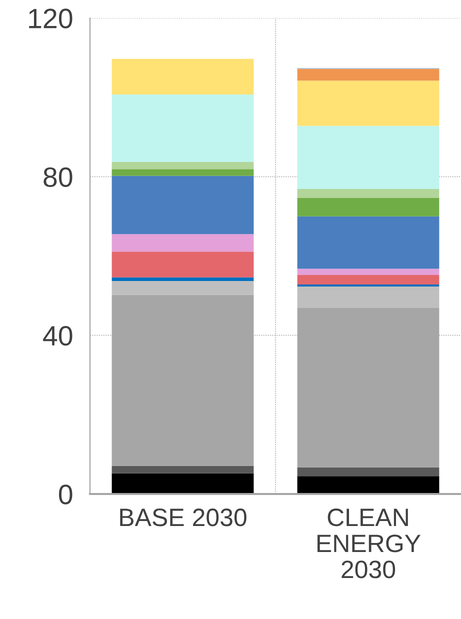  What do you see at coordinates (57, 336) in the screenshot?
I see `y-tick-label: 40` at bounding box center [57, 336].